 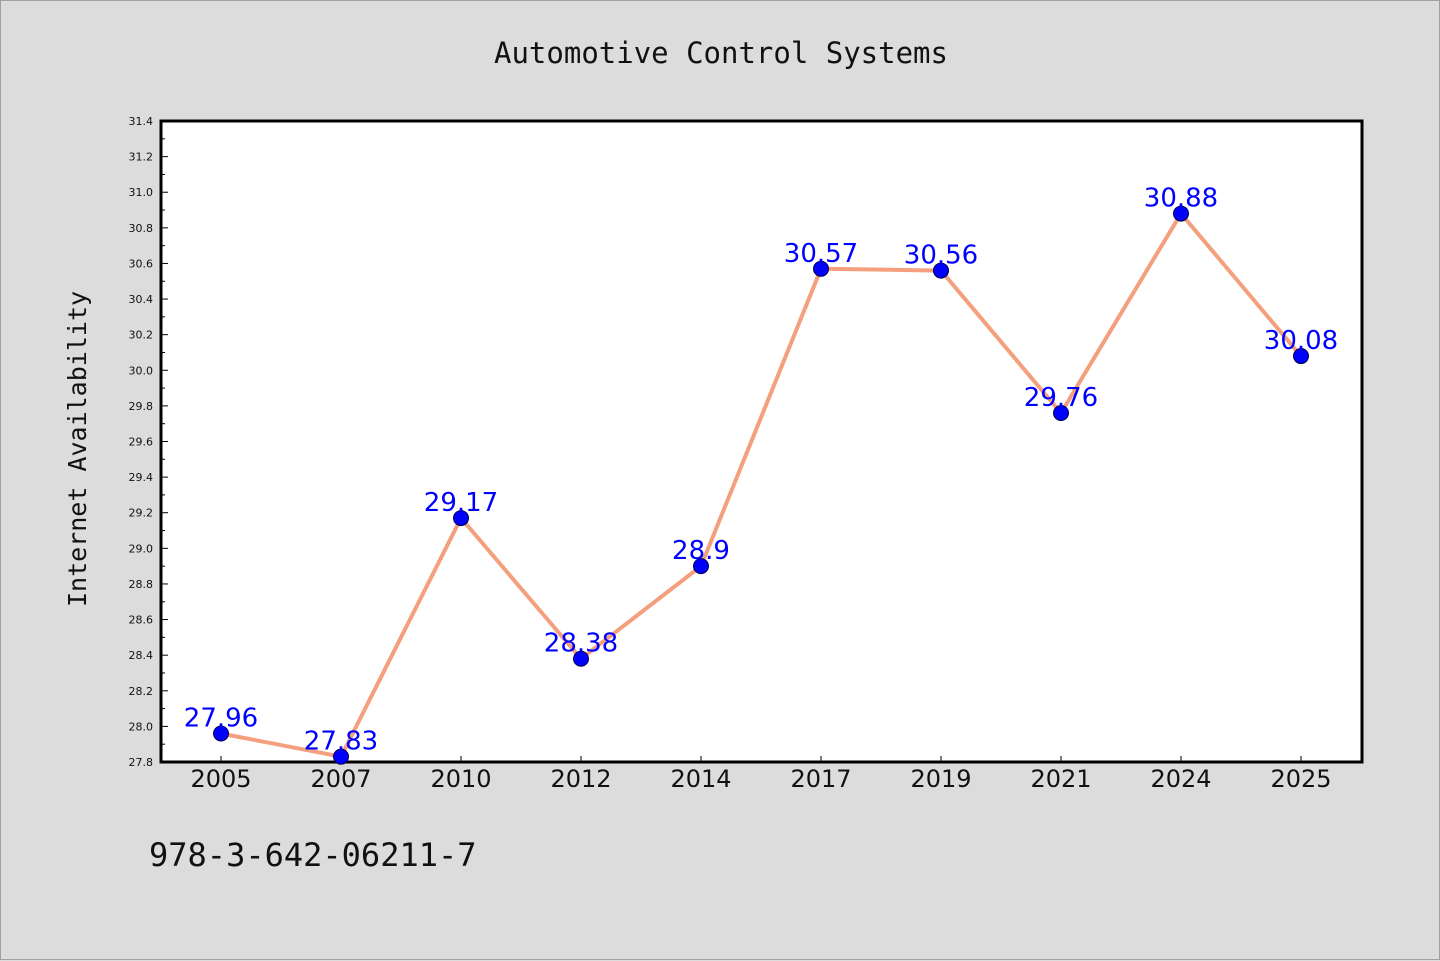 I want to click on x-axis: 2005 2007 2010 2012 2014 2017 2019 2021 2024 2025, so click(x=761, y=774).